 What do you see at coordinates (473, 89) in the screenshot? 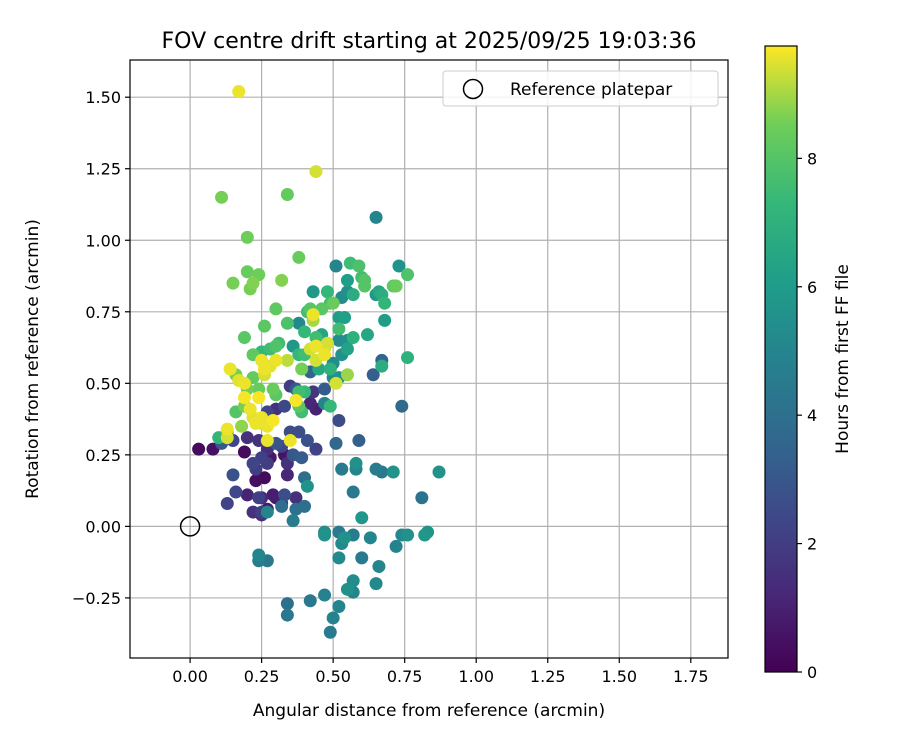
I see `legend-reference-marker-icon` at bounding box center [473, 89].